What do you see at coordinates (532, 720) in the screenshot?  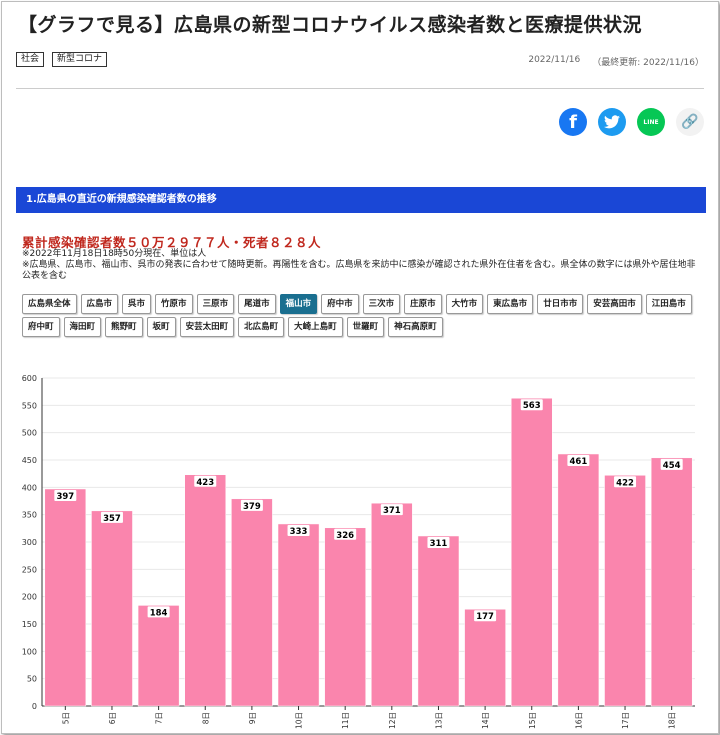 I see `x-tick-label: 15日` at bounding box center [532, 720].